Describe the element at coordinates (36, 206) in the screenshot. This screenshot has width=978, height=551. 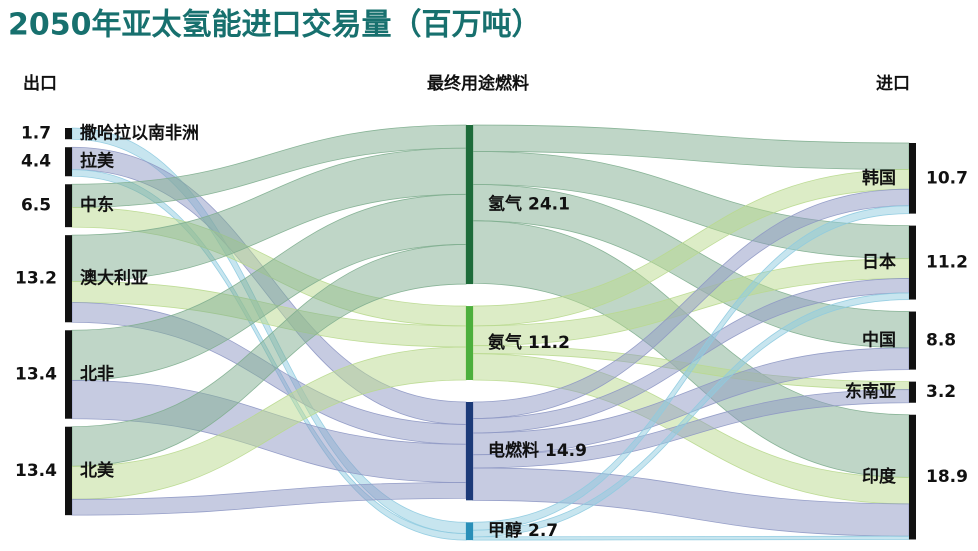
I see `node-value: 6.5` at that location.